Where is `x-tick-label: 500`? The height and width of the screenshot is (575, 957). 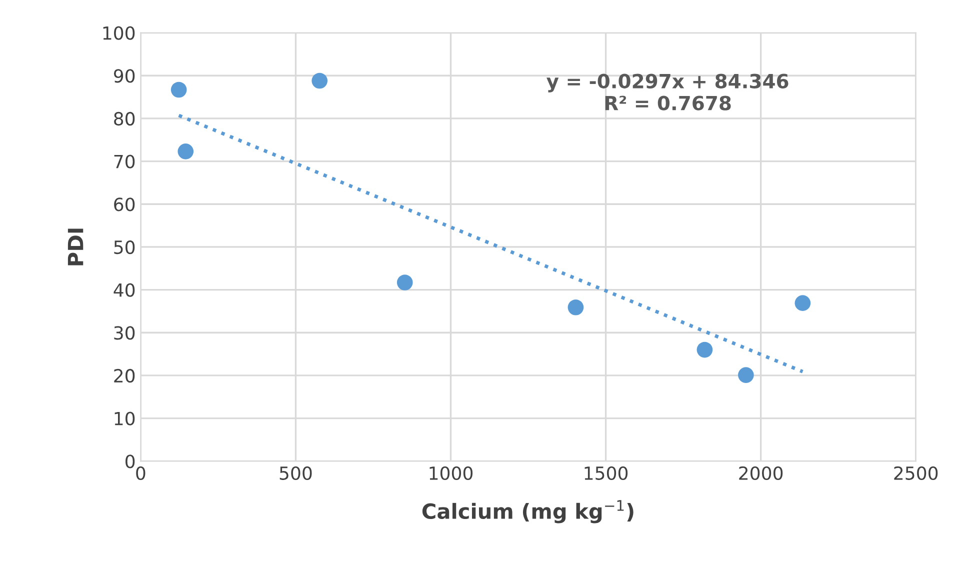 x-tick-label: 500 is located at coordinates (296, 473).